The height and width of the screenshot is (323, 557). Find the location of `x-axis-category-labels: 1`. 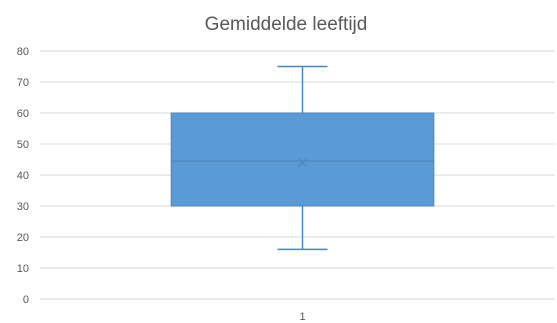

x-axis-category-labels: 1 is located at coordinates (302, 317).